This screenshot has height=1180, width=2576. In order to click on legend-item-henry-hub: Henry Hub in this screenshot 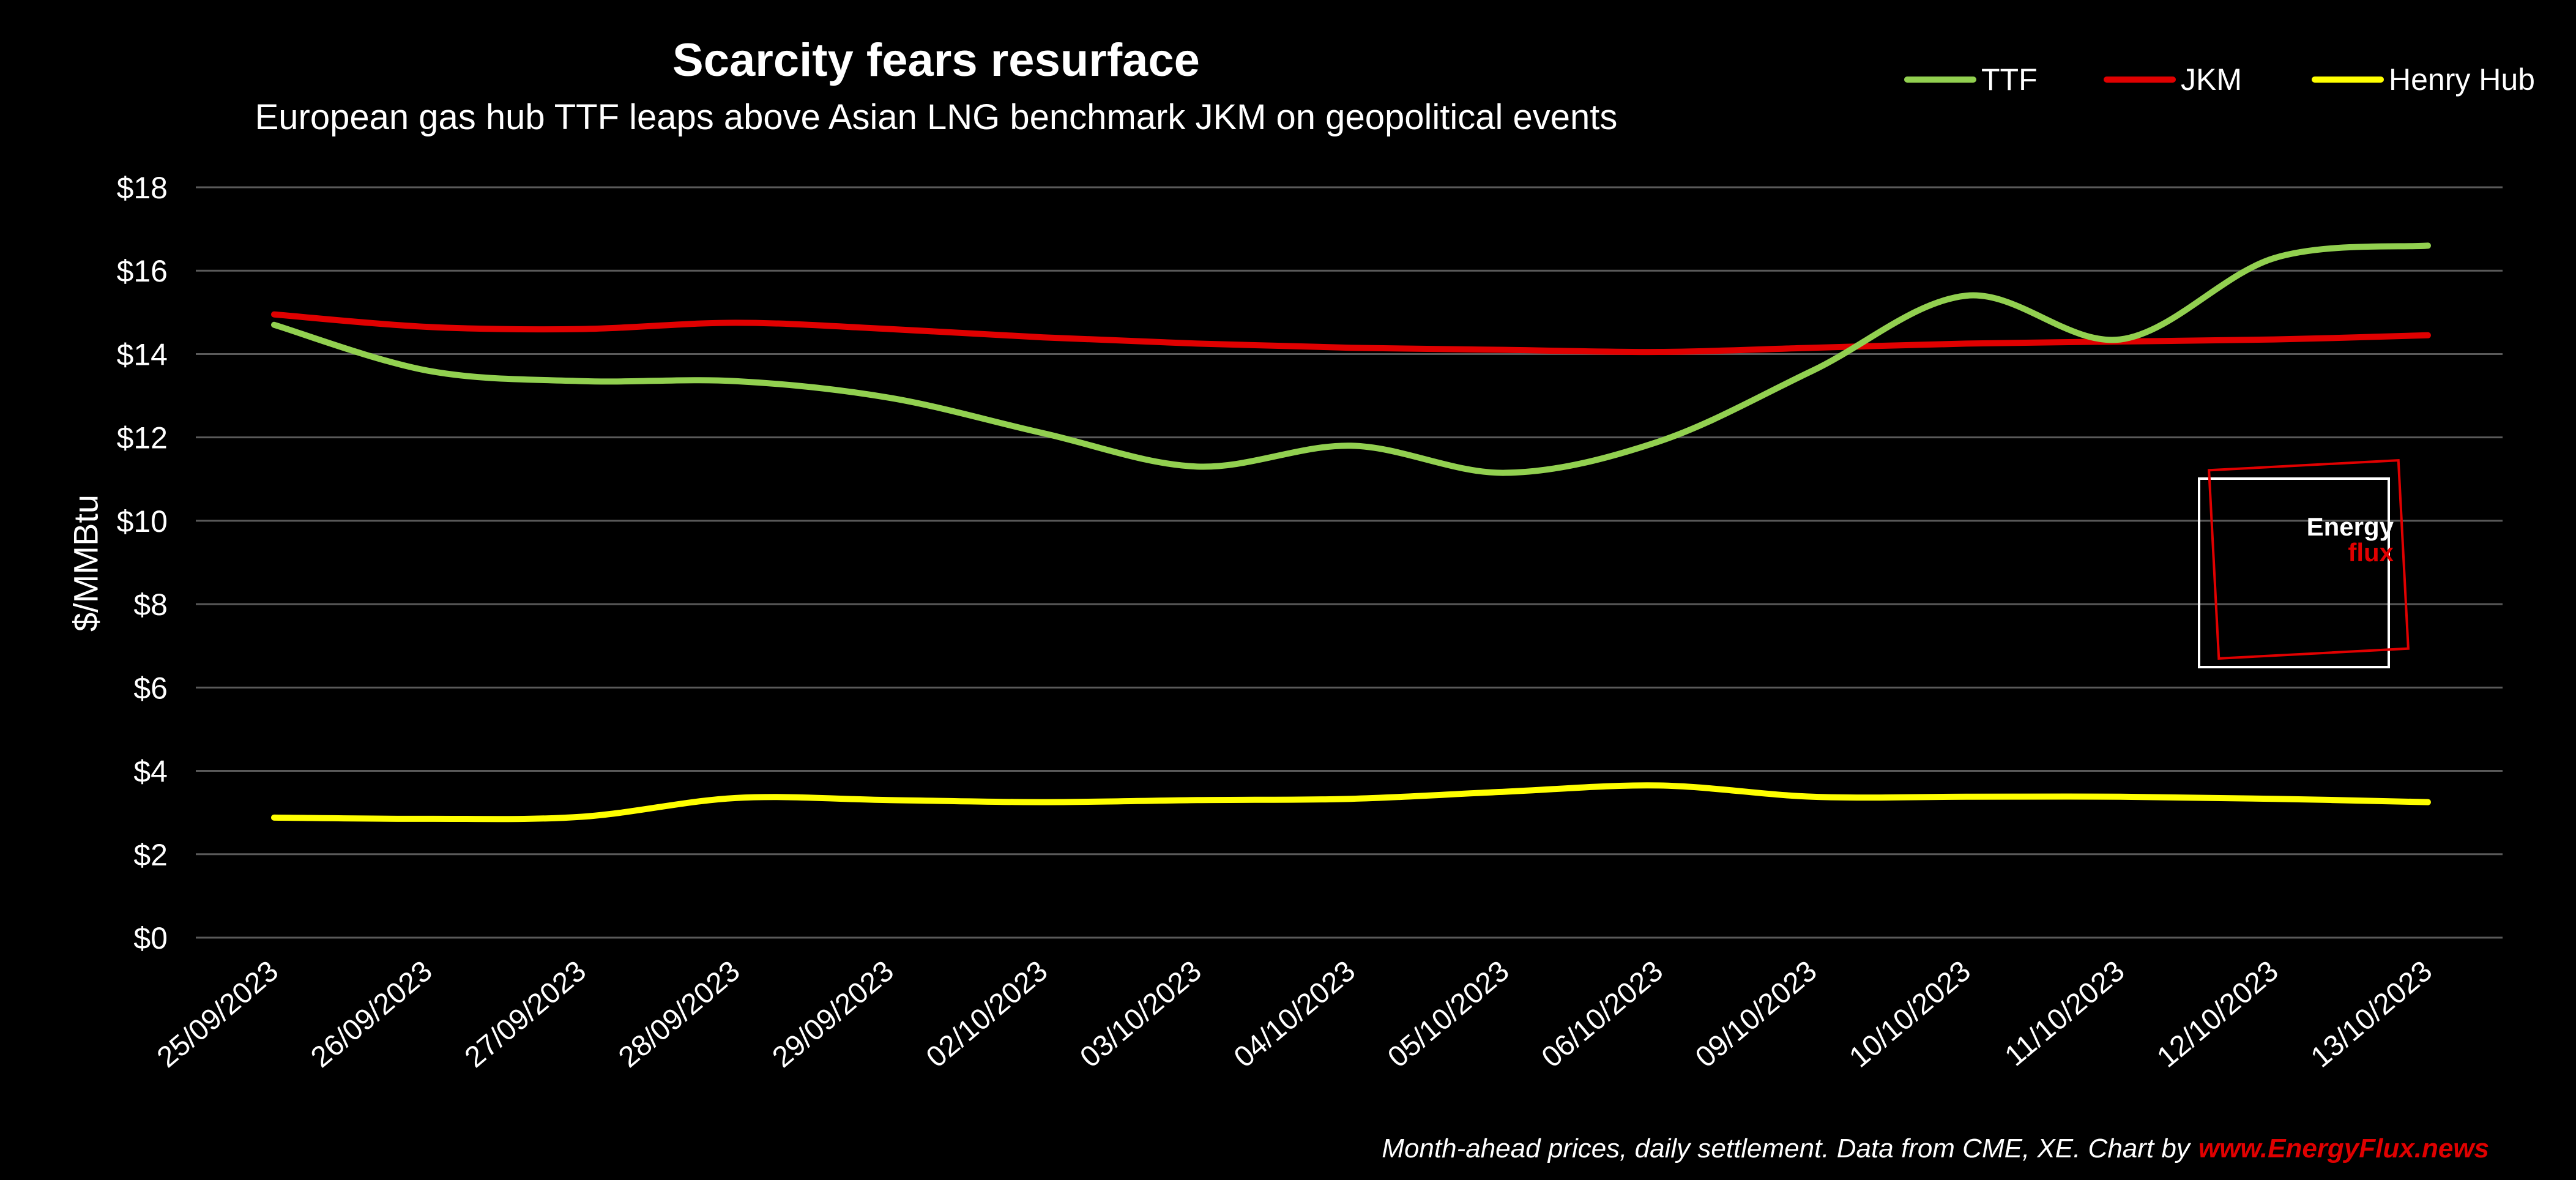, I will do `click(2424, 79)`.